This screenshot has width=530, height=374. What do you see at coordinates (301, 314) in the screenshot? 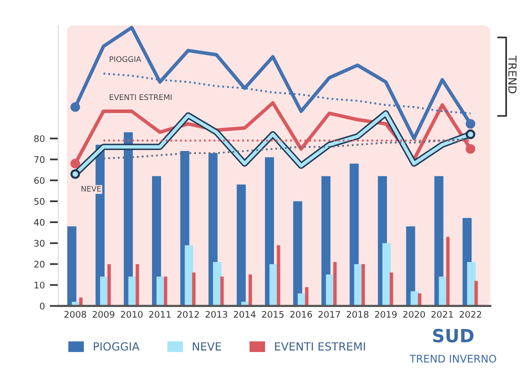
I see `x-tick-label: 2016` at bounding box center [301, 314].